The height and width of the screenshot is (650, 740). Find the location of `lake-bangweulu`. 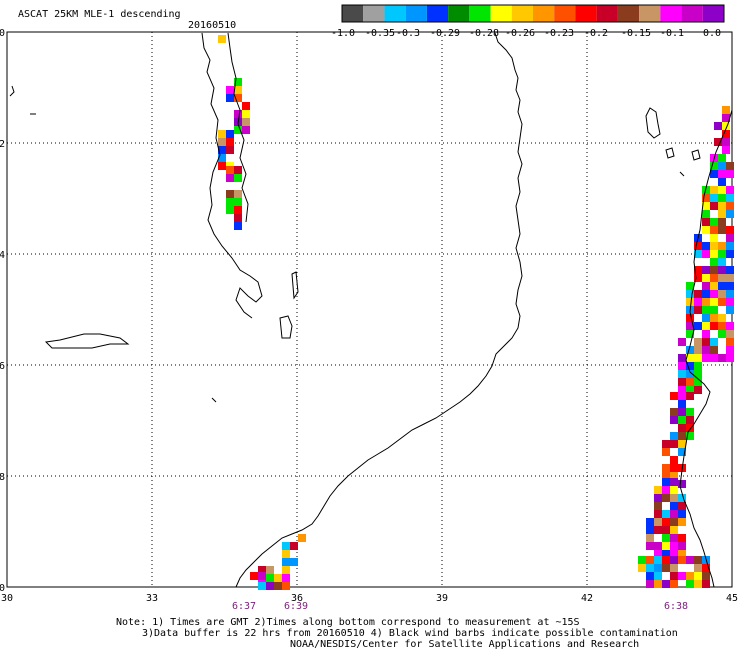

lake-bangweulu is located at coordinates (87, 341).